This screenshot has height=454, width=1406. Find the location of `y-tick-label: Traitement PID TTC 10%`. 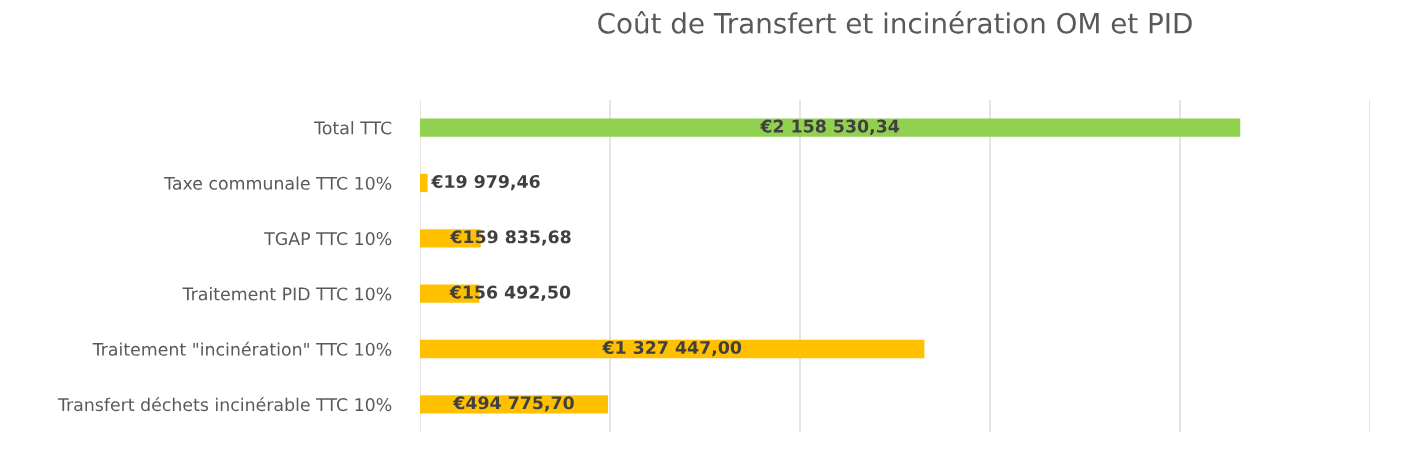

y-tick-label: Traitement PID TTC 10% is located at coordinates (287, 294).